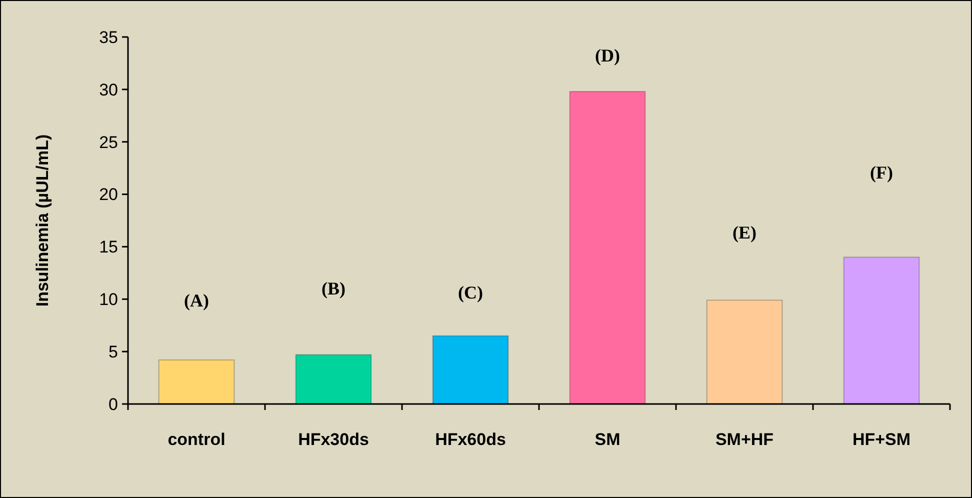 The width and height of the screenshot is (972, 498). I want to click on annotation: (C), so click(470, 292).